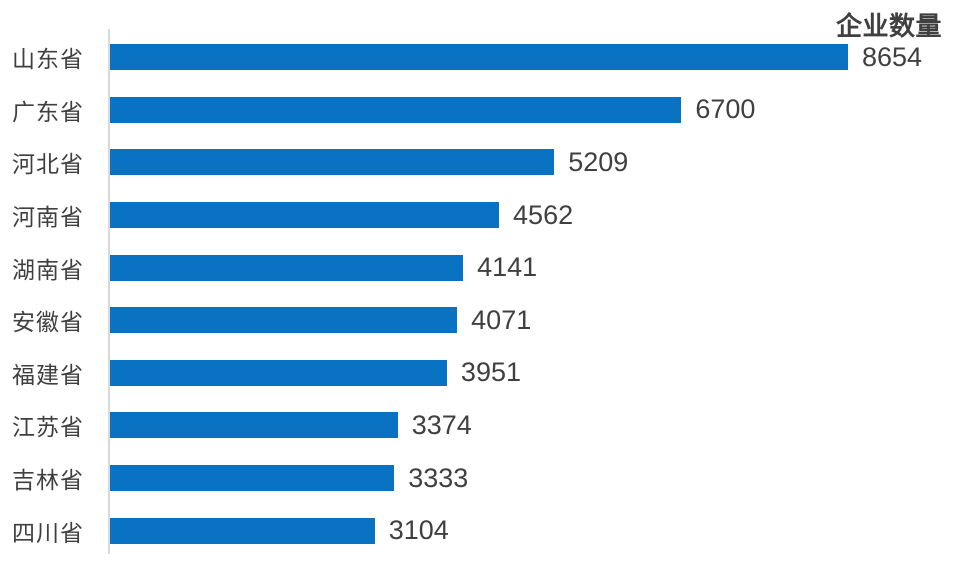 The width and height of the screenshot is (959, 580). What do you see at coordinates (507, 267) in the screenshot?
I see `value-label: 4141` at bounding box center [507, 267].